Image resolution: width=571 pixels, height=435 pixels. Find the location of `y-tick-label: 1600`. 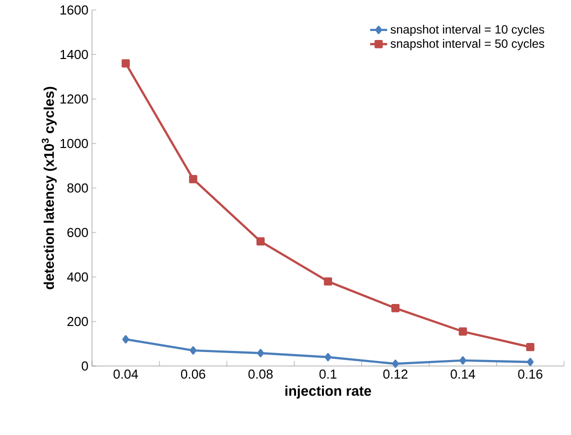

y-tick-label: 1600 is located at coordinates (74, 10).